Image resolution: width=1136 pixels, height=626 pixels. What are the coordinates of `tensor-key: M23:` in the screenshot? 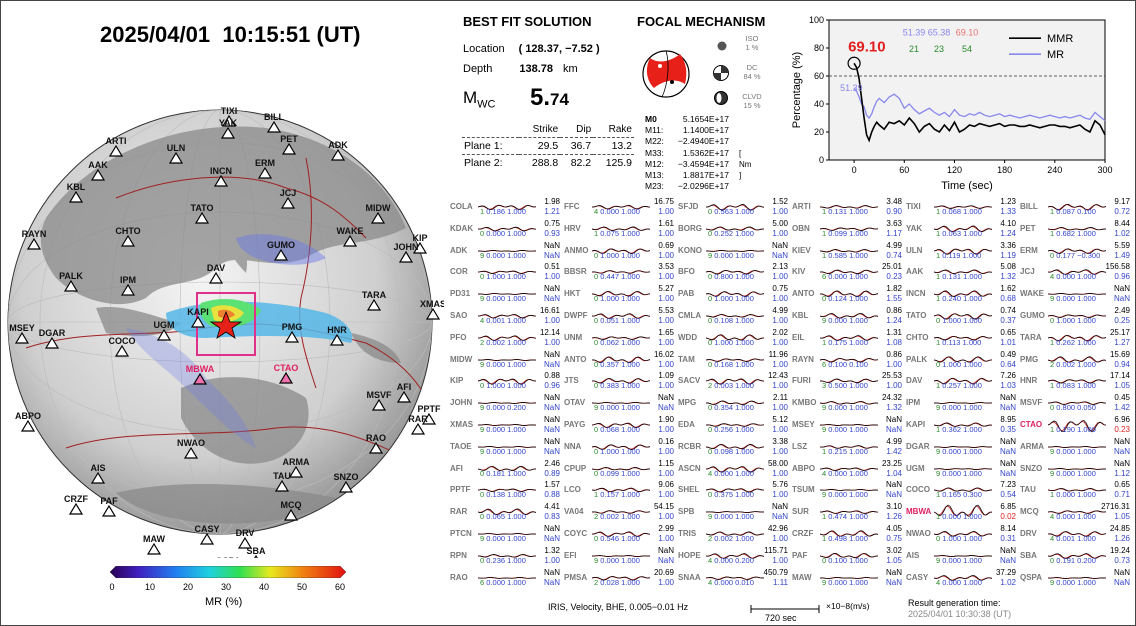 It's located at (654, 186).